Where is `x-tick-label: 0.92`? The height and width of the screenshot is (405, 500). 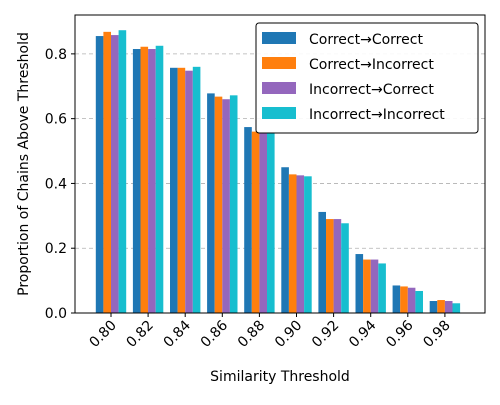 x-tick-label: 0.92 is located at coordinates (325, 334).